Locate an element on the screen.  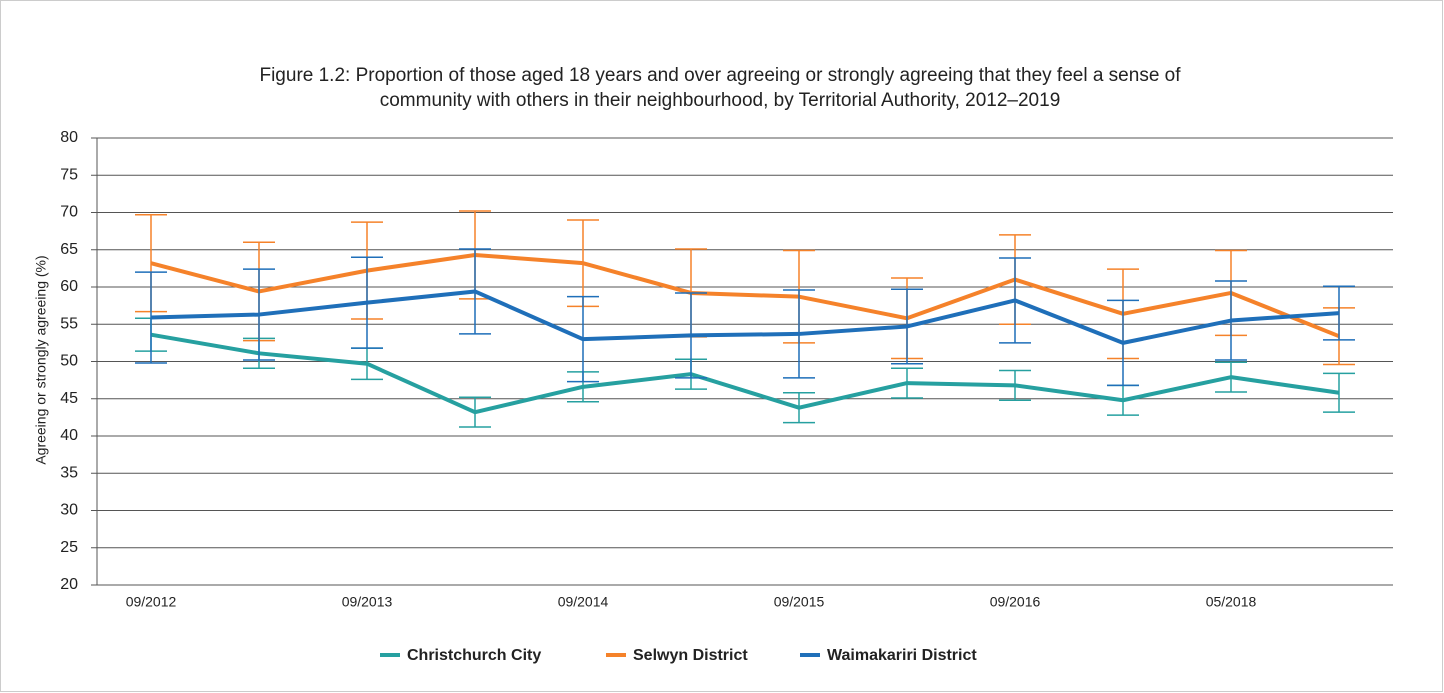
y-tick-label: 35 is located at coordinates (69, 472).